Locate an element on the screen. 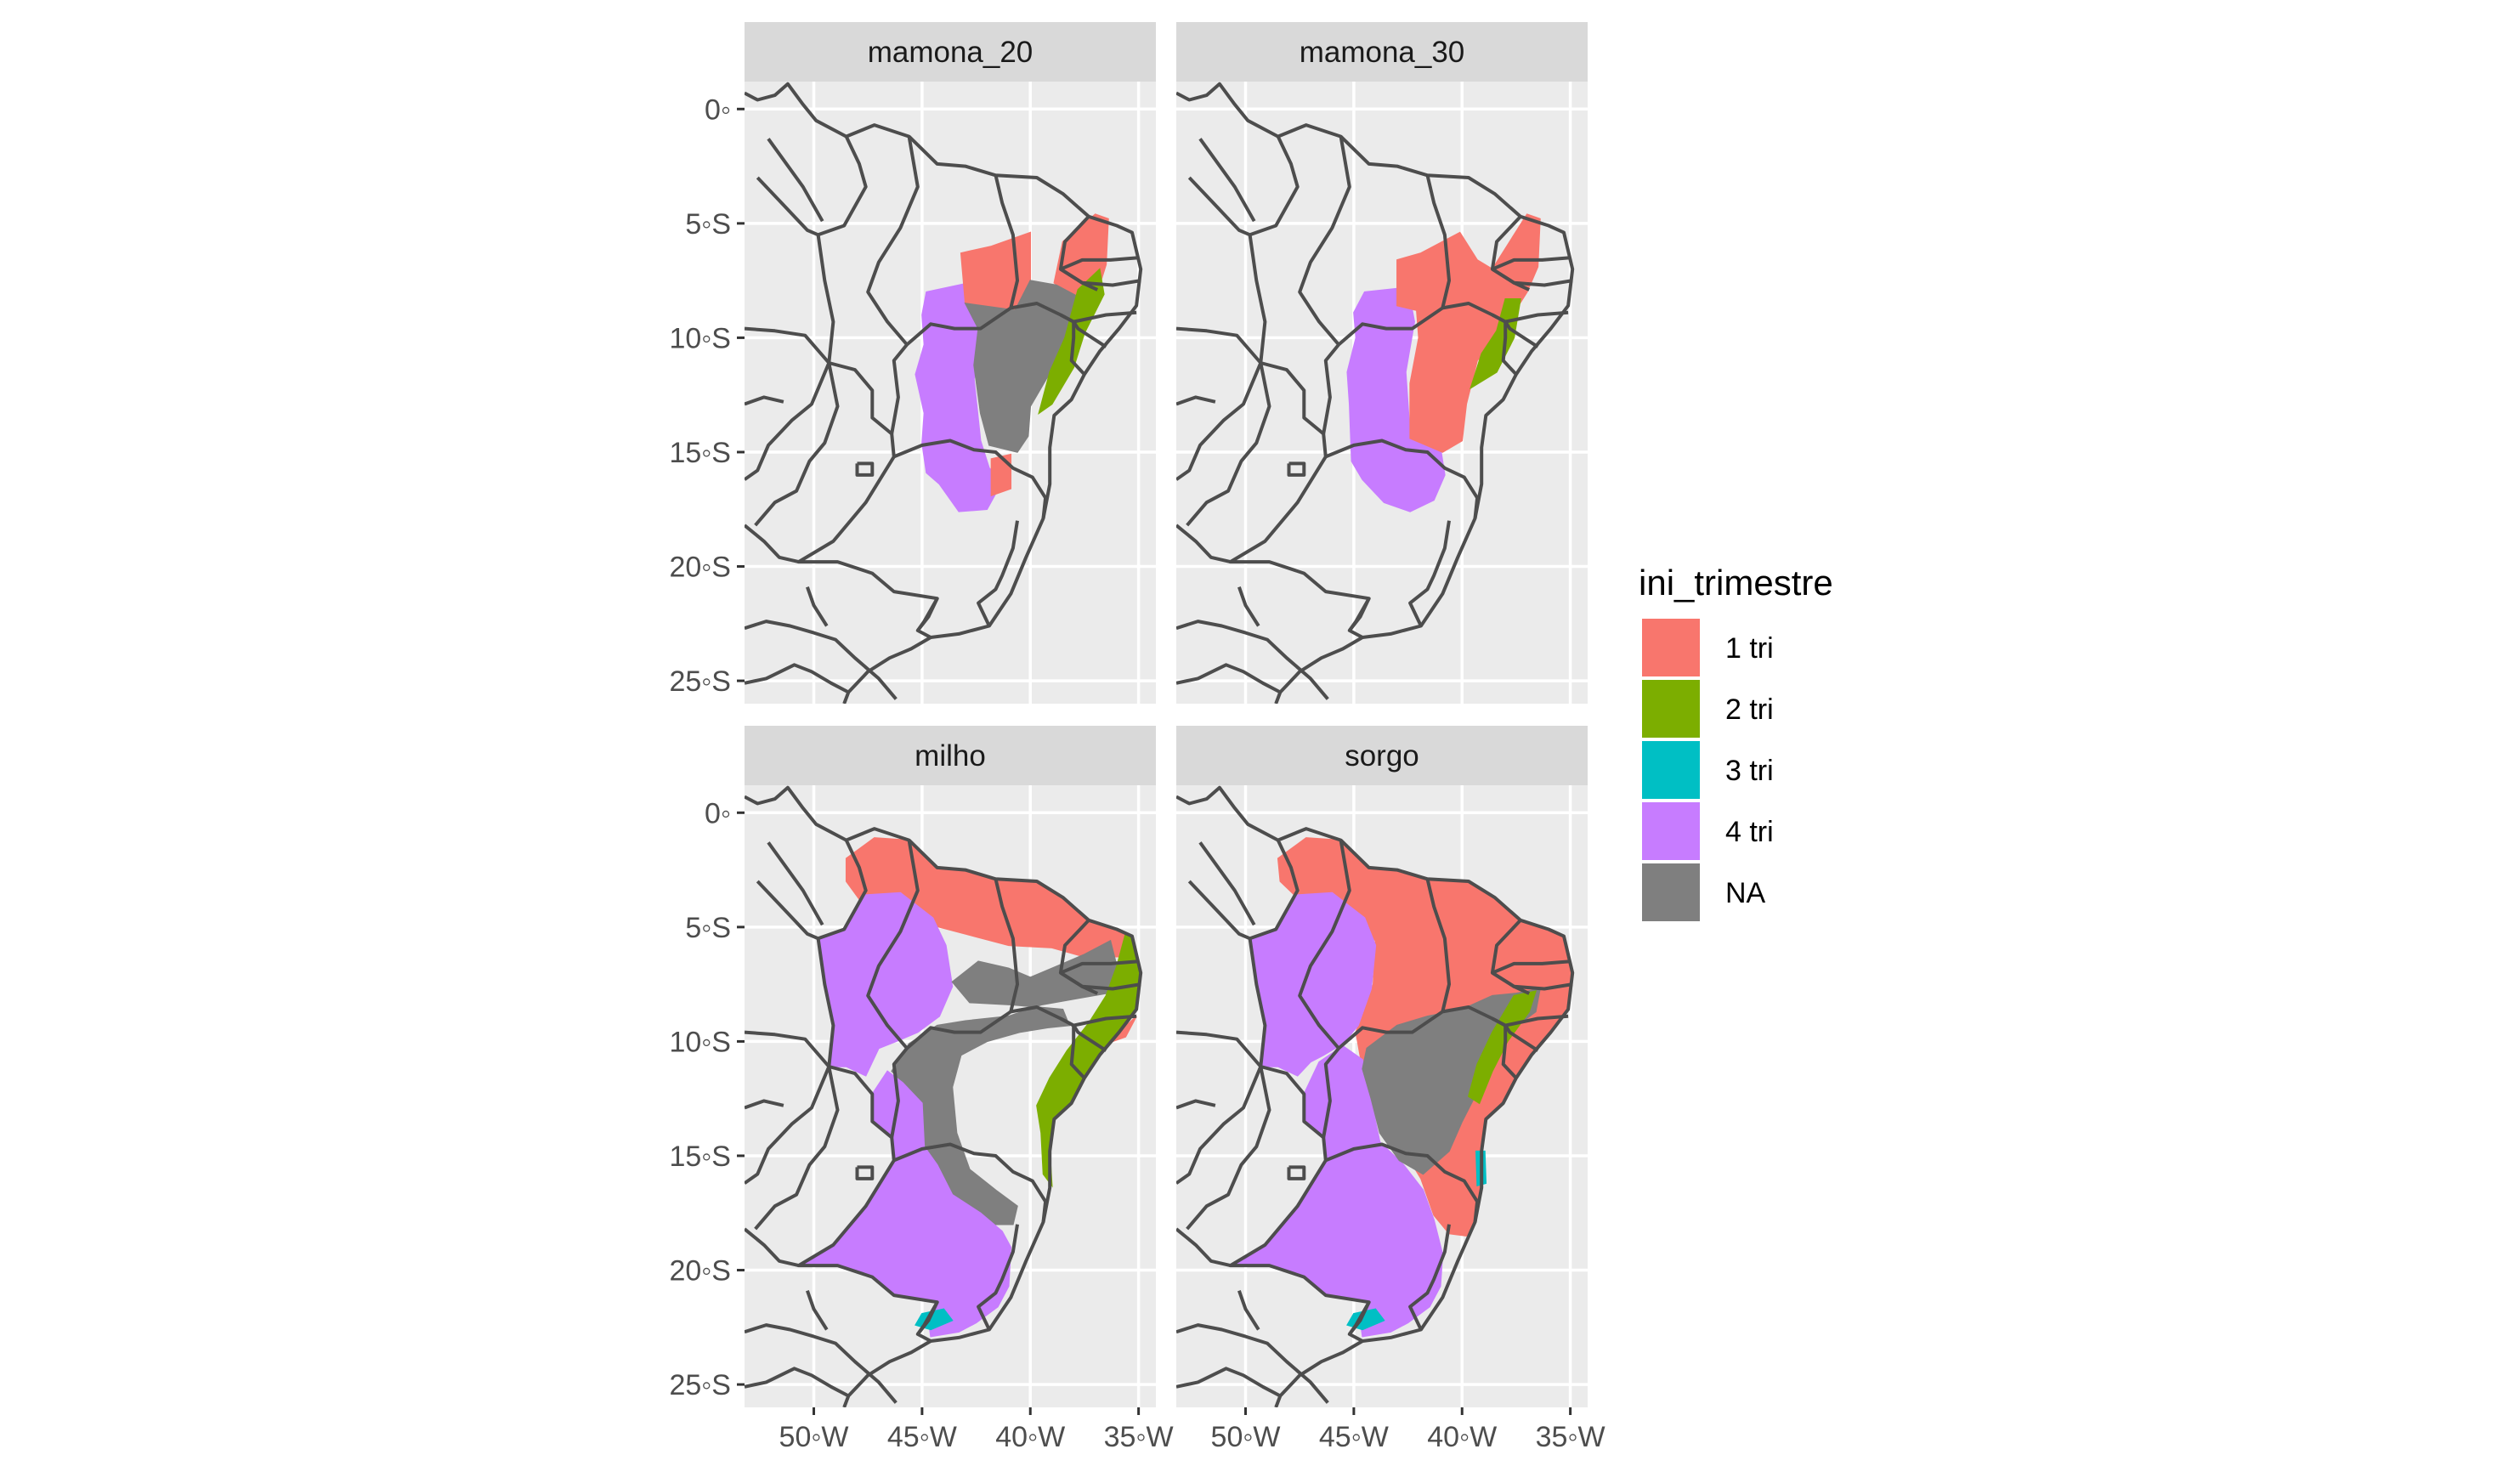 The image size is (2520, 1466). y-tick: 25◦S is located at coordinates (707, 681).